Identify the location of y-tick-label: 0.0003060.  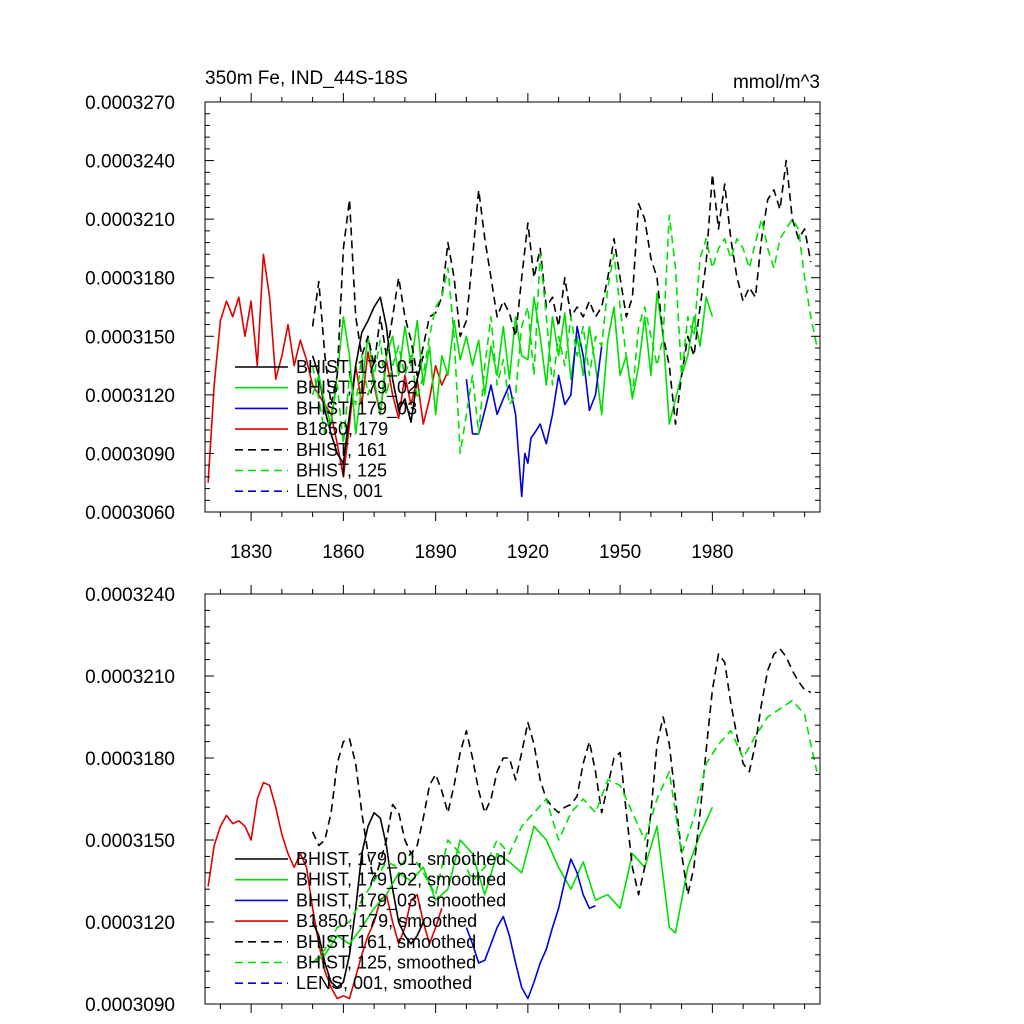
(130, 513).